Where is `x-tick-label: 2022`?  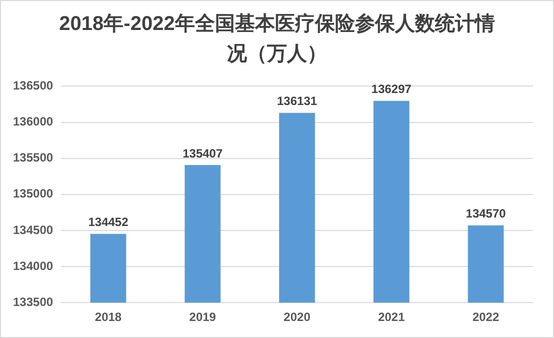 x-tick-label: 2022 is located at coordinates (486, 317).